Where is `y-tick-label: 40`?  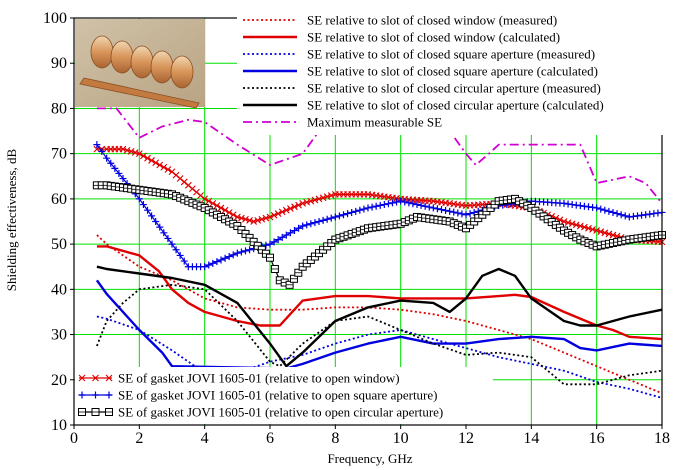 y-tick-label: 40 is located at coordinates (59, 289).